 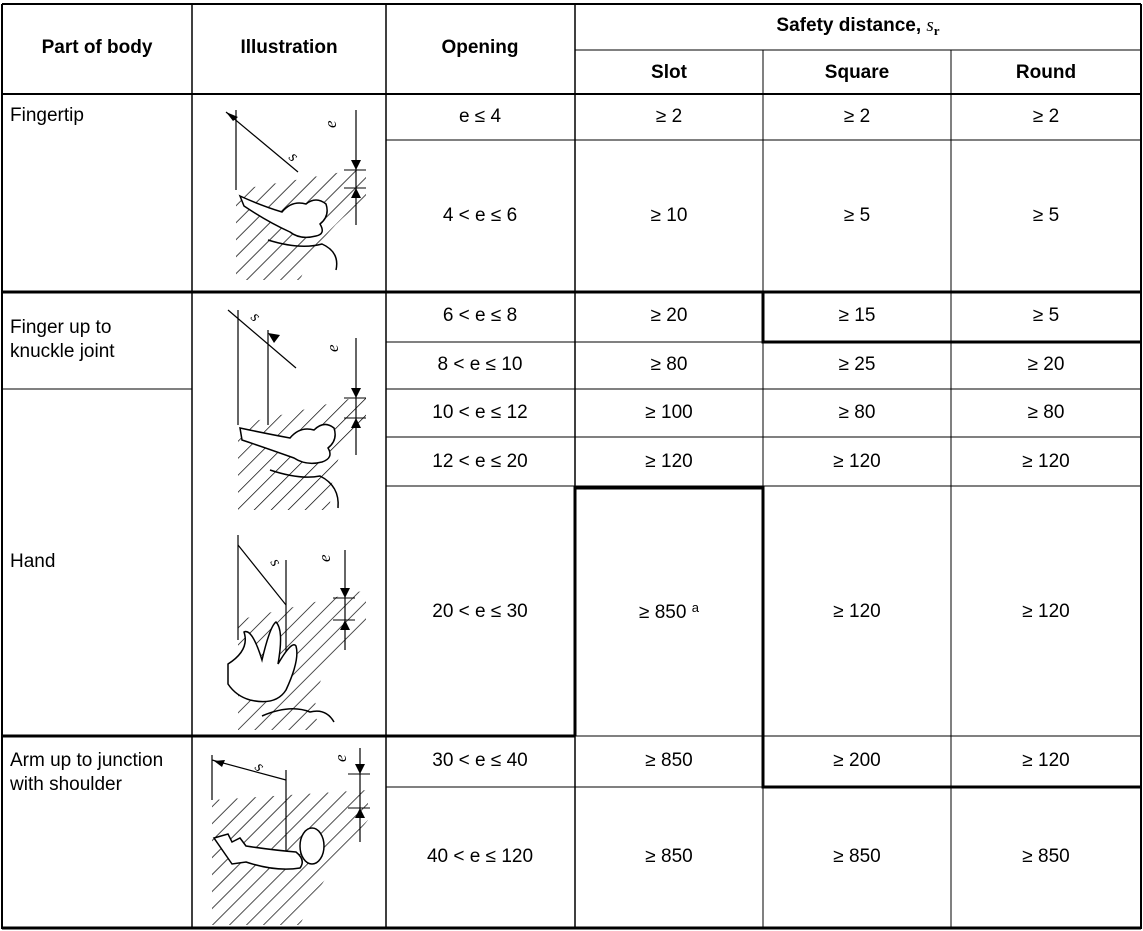 What do you see at coordinates (255, 317) in the screenshot?
I see `finger-s-label: s` at bounding box center [255, 317].